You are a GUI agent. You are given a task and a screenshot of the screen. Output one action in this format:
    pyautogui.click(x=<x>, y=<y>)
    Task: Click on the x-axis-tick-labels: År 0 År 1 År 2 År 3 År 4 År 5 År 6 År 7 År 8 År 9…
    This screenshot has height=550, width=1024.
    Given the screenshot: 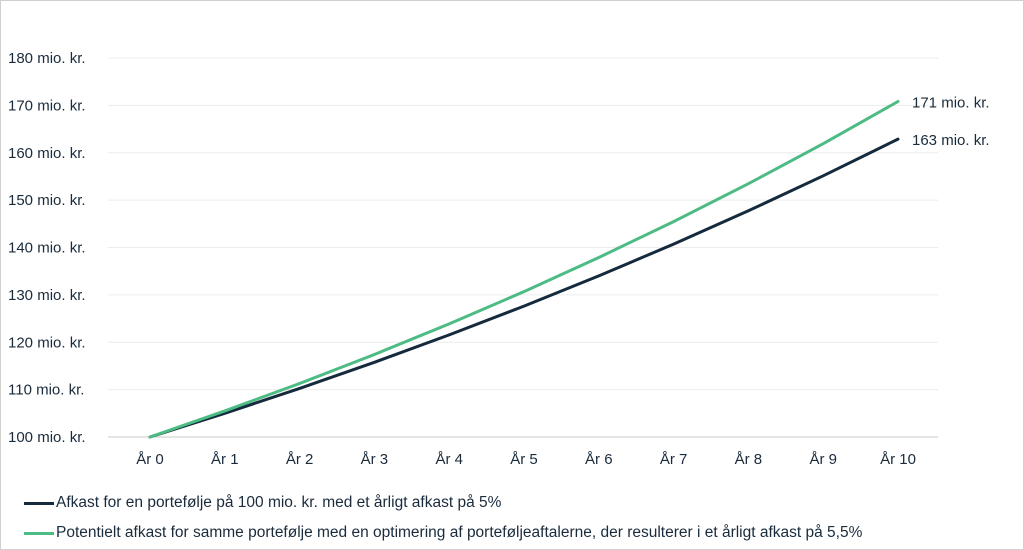 What is the action you would take?
    pyautogui.click(x=526, y=459)
    